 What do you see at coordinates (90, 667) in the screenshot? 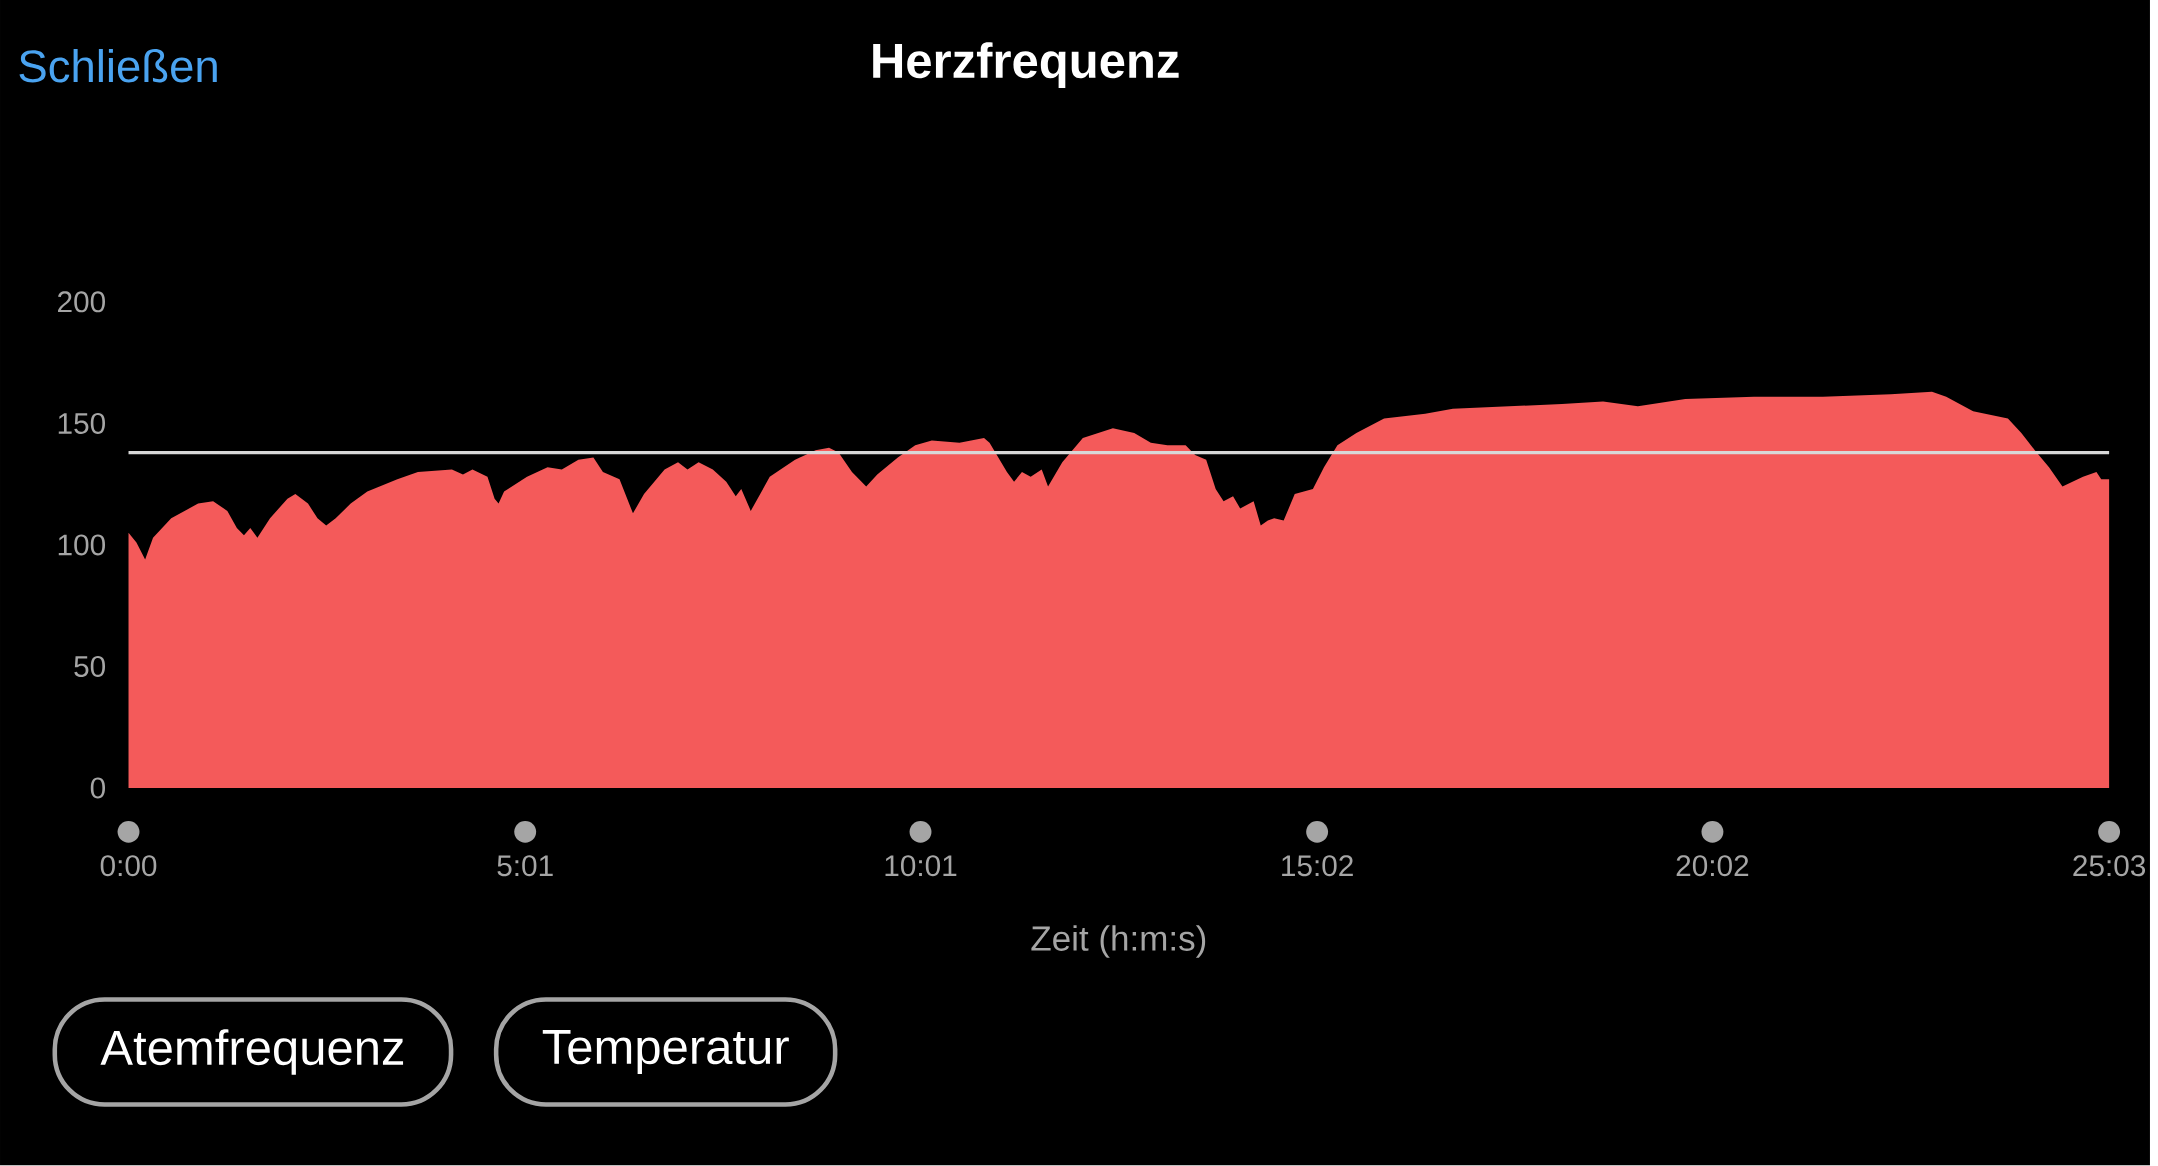
I see `y-tick-label: 50` at bounding box center [90, 667].